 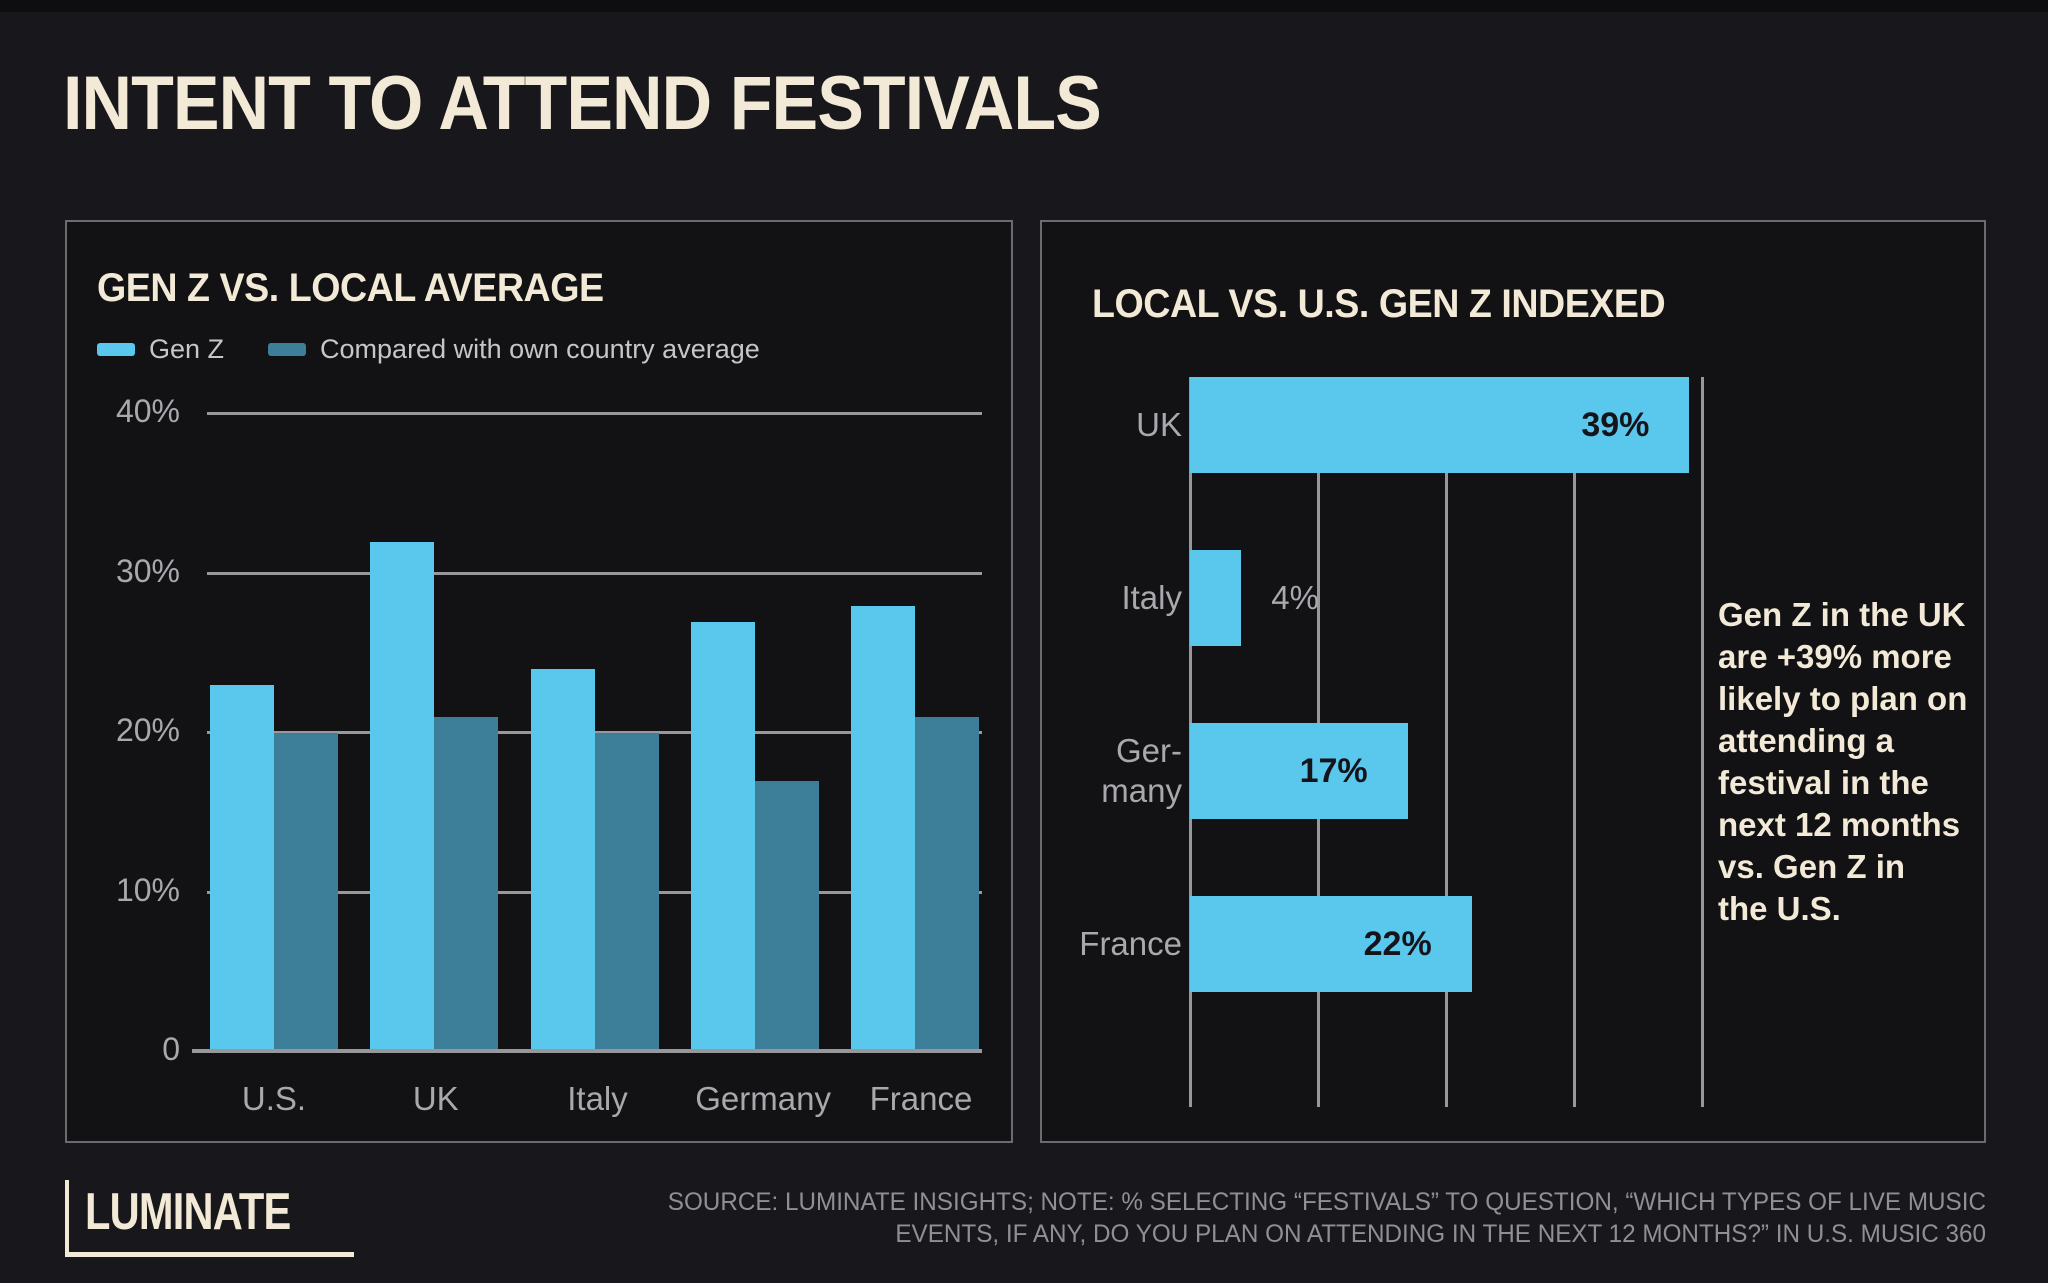 I want to click on y-tick-label-0: 0, so click(x=171, y=1049).